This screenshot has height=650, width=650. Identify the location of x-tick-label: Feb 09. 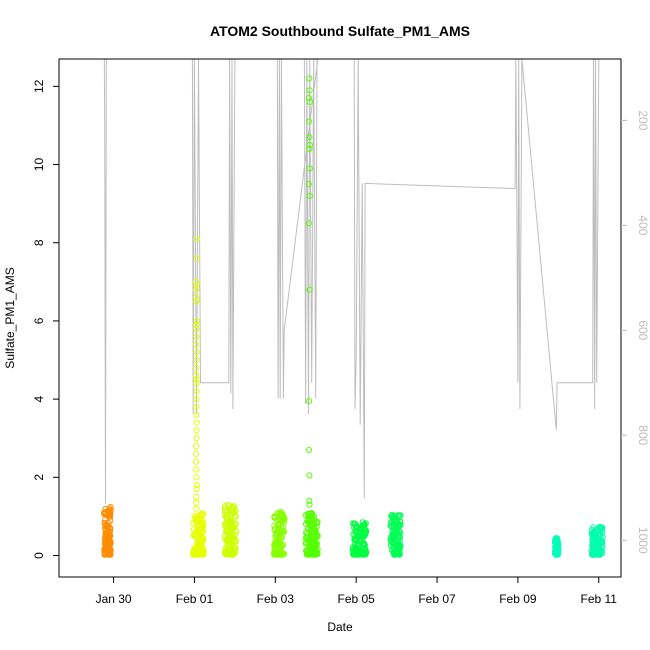
(518, 599).